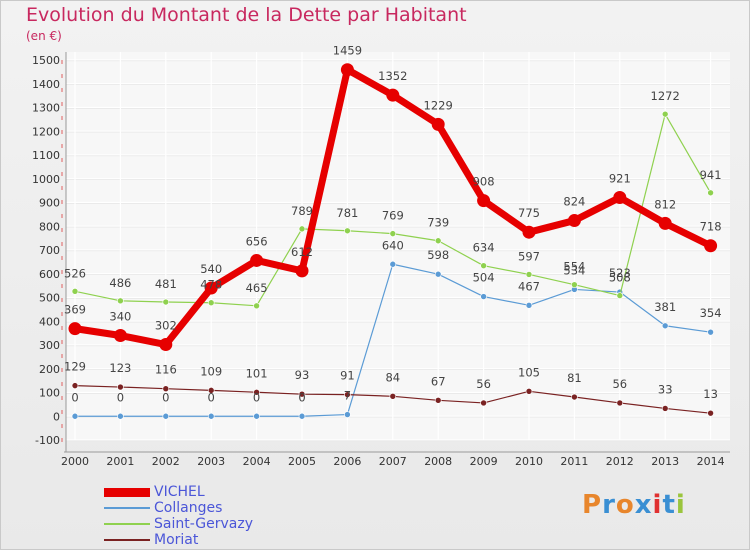  I want to click on data-label-saint-gervazy: 526, so click(75, 273).